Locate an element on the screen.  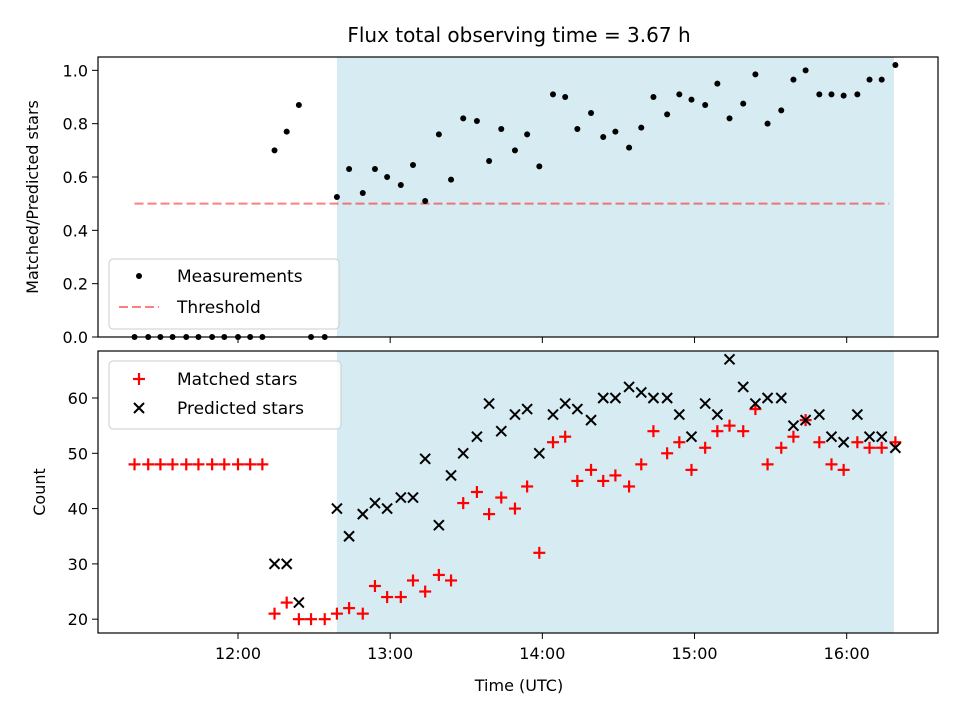
top-x-ticks is located at coordinates (542, 340).